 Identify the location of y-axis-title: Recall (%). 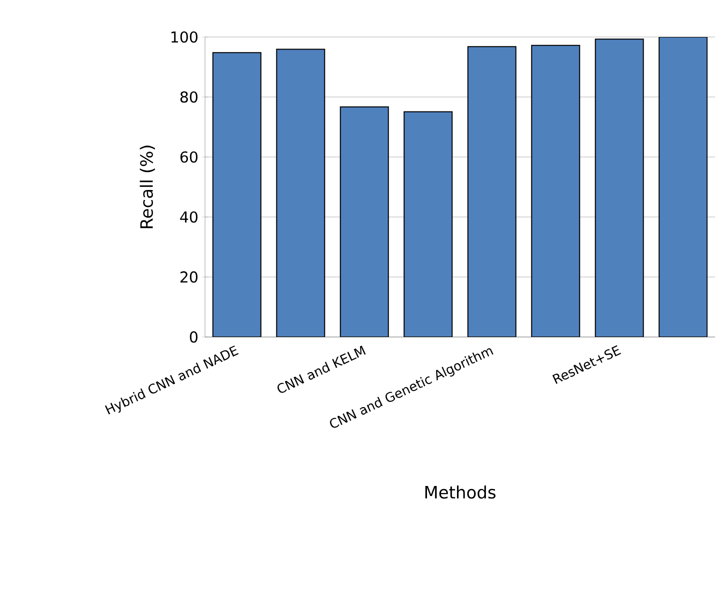
(147, 187).